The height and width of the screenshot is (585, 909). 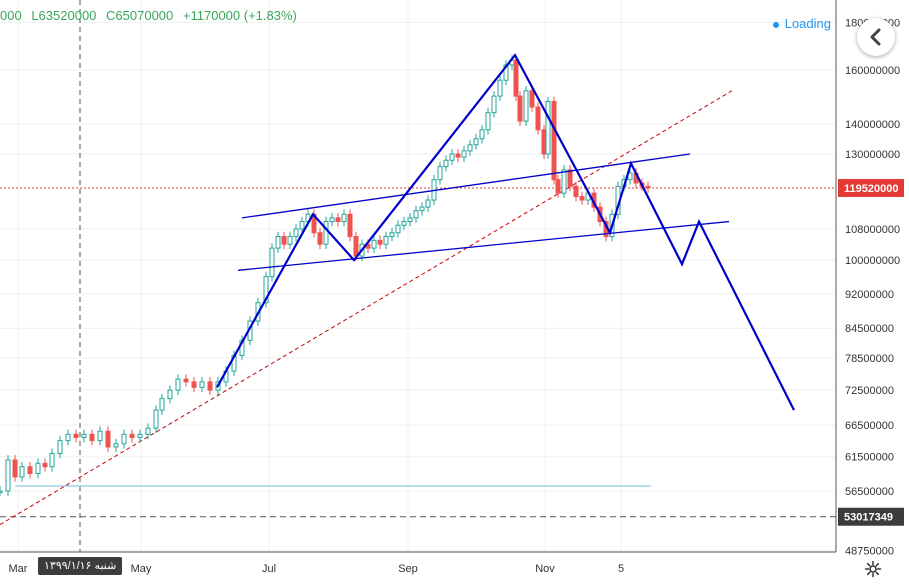 I want to click on chevron-left-icon, so click(x=875, y=37).